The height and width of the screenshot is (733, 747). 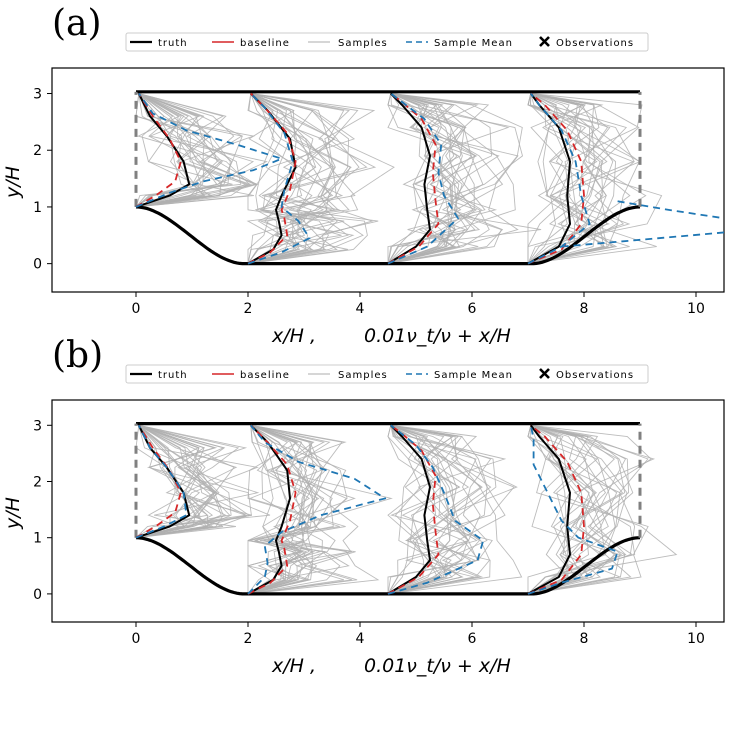 I want to click on x-tick-label: 0, so click(x=136, y=309).